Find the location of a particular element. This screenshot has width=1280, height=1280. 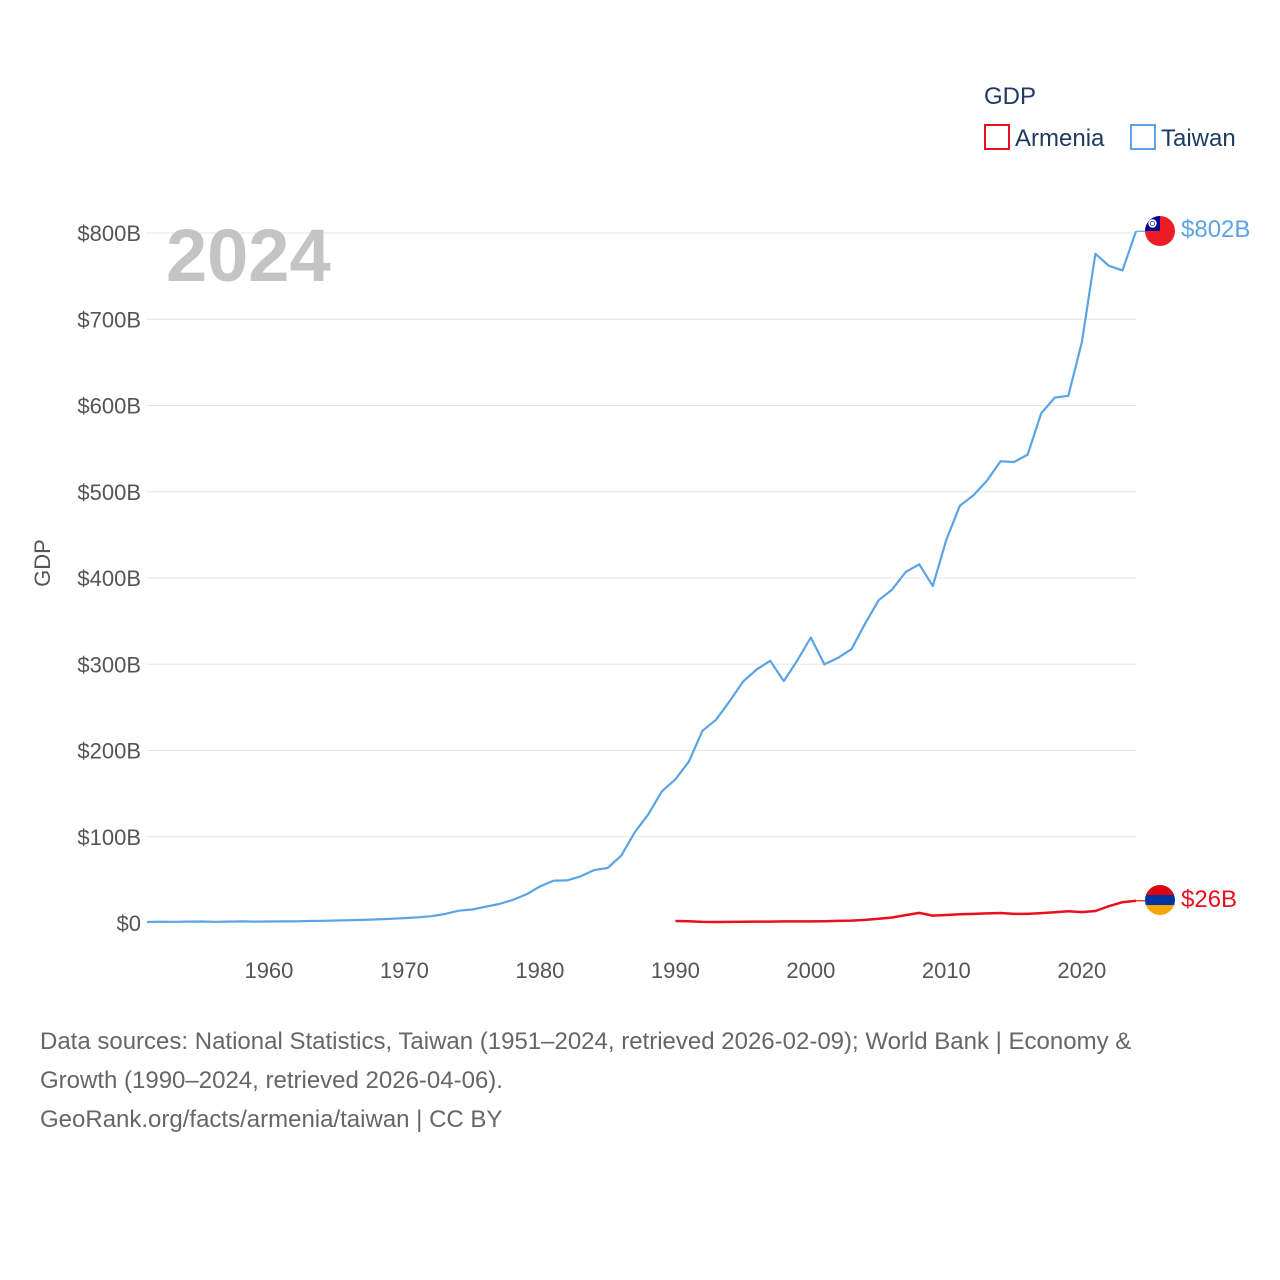

series-line-armenia is located at coordinates (906, 911).